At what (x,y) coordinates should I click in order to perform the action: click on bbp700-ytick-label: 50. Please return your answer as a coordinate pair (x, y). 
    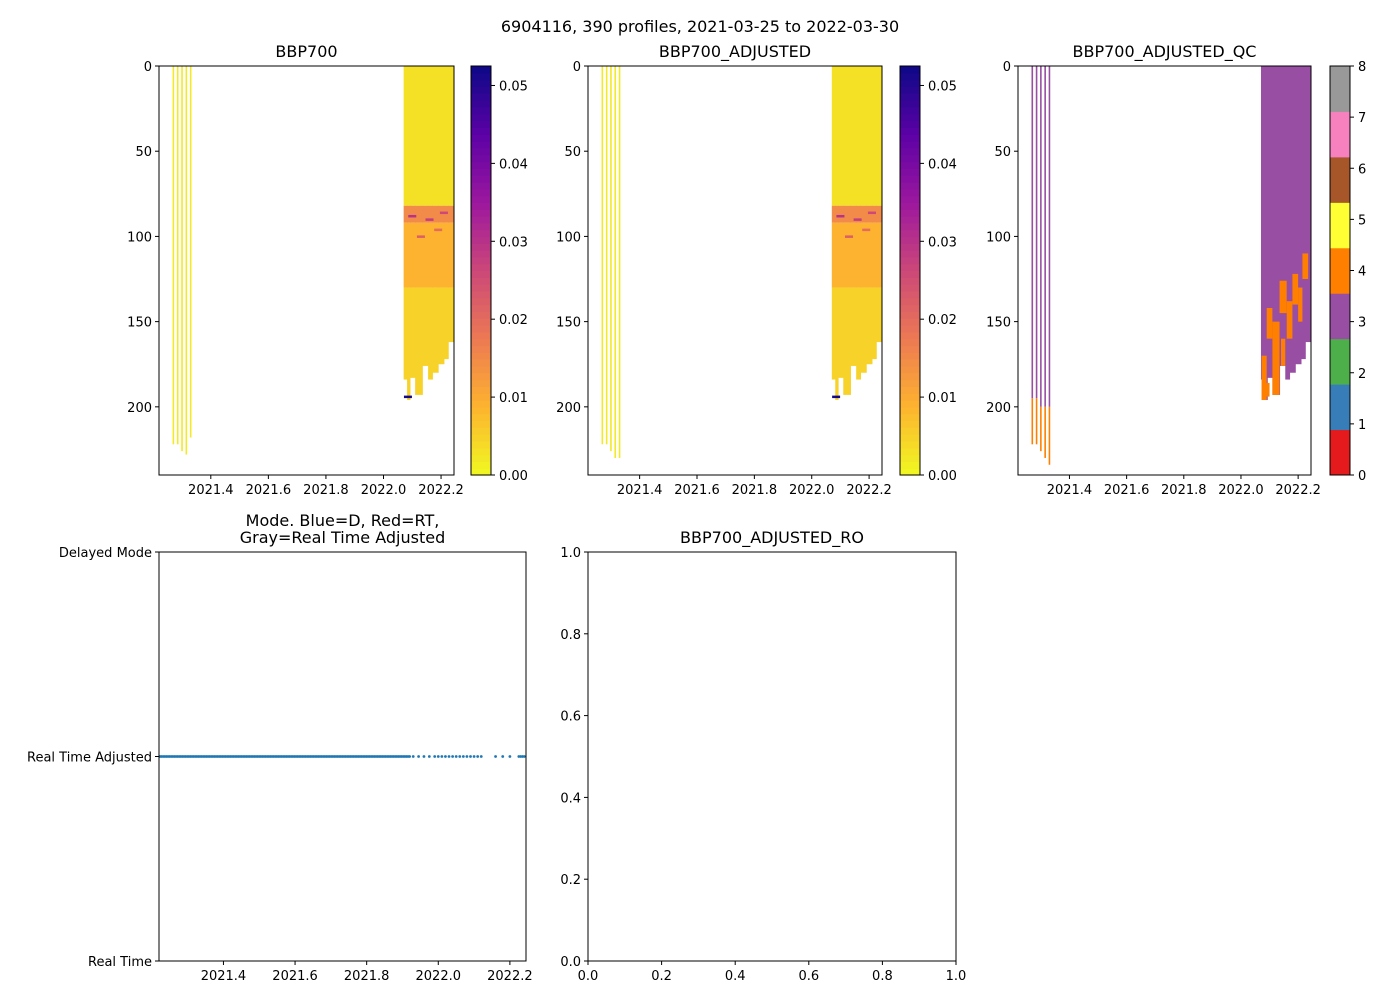
    Looking at the image, I should click on (143, 152).